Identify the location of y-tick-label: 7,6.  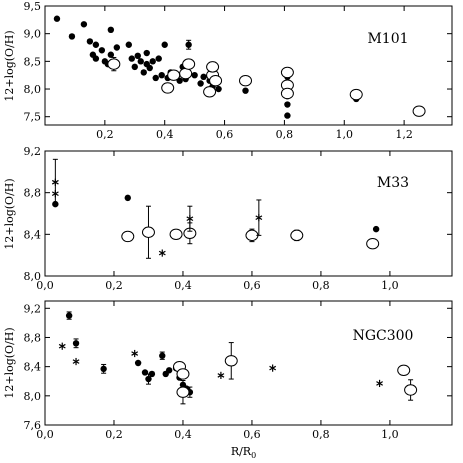
(33, 425).